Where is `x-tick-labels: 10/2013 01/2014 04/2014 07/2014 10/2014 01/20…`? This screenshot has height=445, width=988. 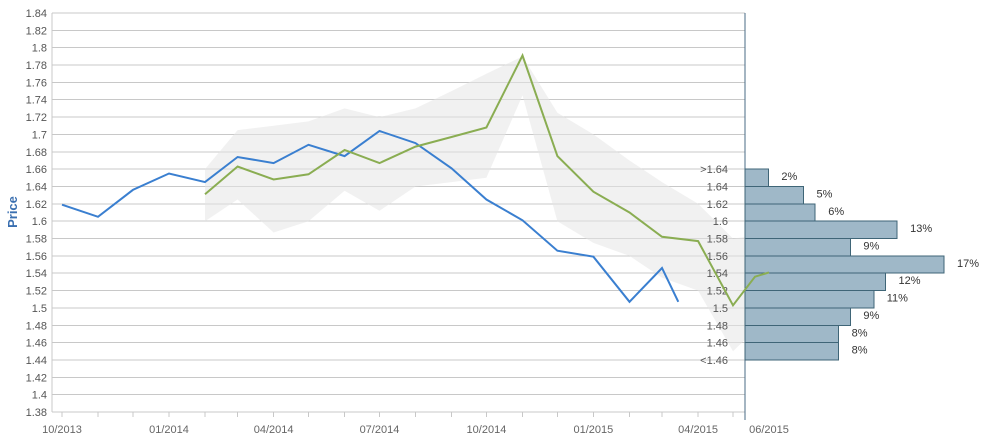
x-tick-labels: 10/2013 01/2014 04/2014 07/2014 10/2014 01/20… is located at coordinates (415, 430).